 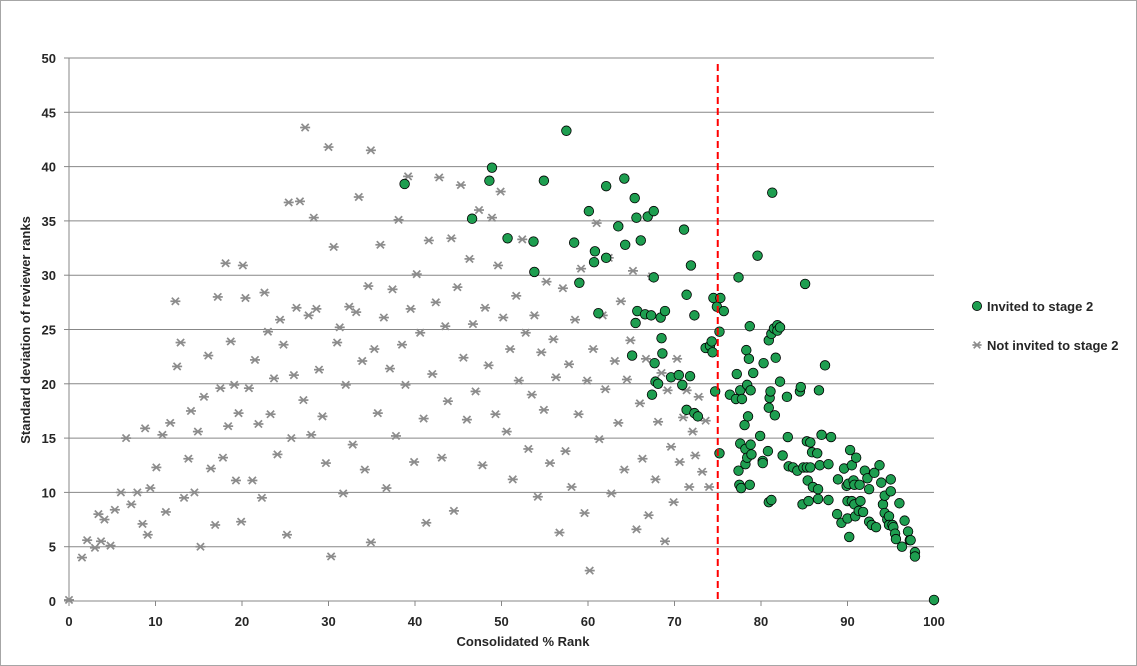 I want to click on y-tick-label: 30, so click(x=49, y=275).